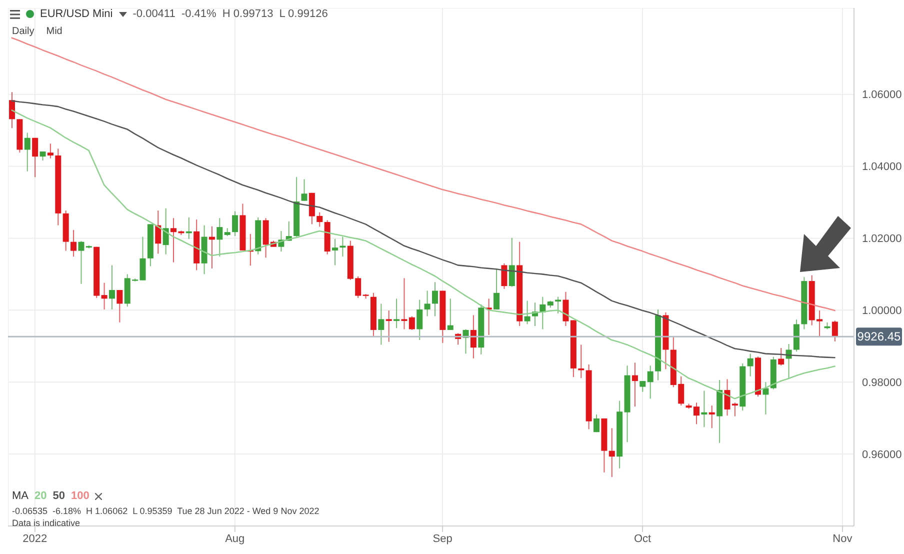 Image resolution: width=904 pixels, height=554 pixels. Describe the element at coordinates (54, 31) in the screenshot. I see `annotation: Mid` at that location.